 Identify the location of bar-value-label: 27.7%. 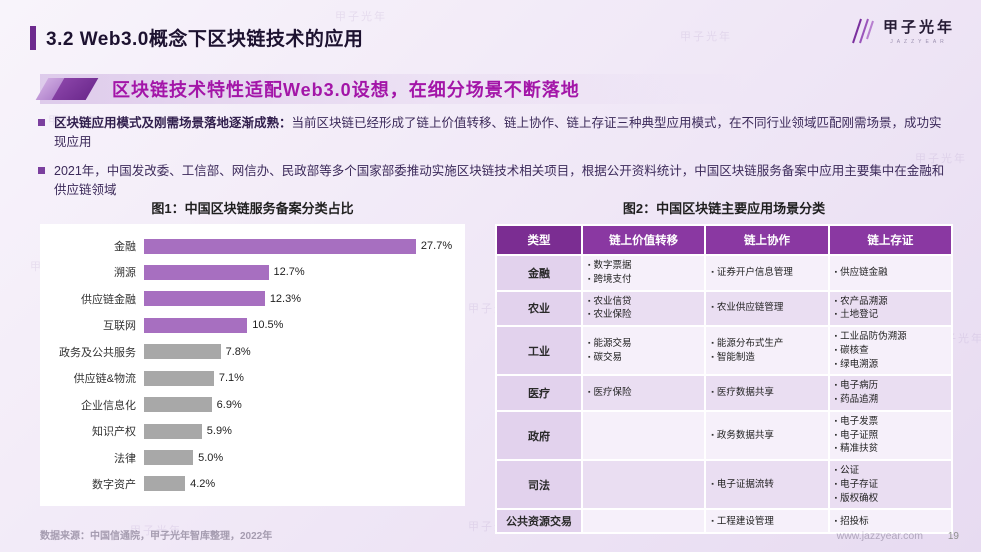
(436, 246).